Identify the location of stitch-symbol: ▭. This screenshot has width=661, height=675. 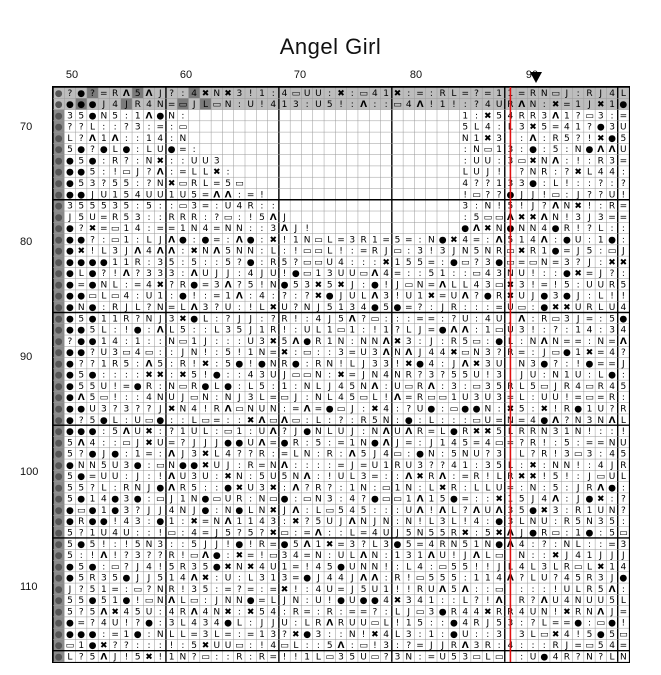
(589, 116).